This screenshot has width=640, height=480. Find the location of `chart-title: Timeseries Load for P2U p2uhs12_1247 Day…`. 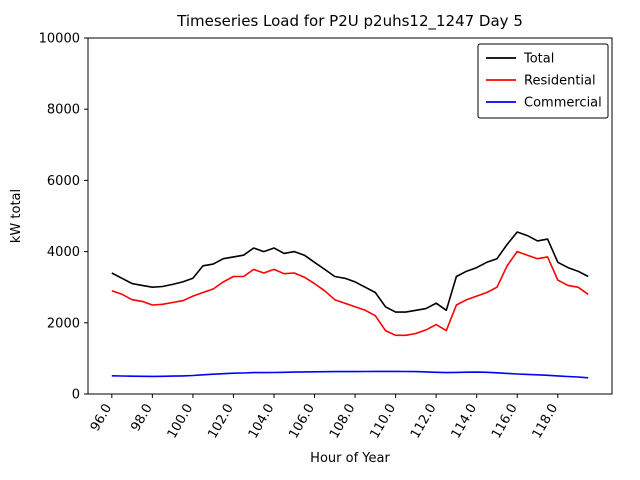

chart-title: Timeseries Load for P2U p2uhs12_1247 Day… is located at coordinates (349, 21).